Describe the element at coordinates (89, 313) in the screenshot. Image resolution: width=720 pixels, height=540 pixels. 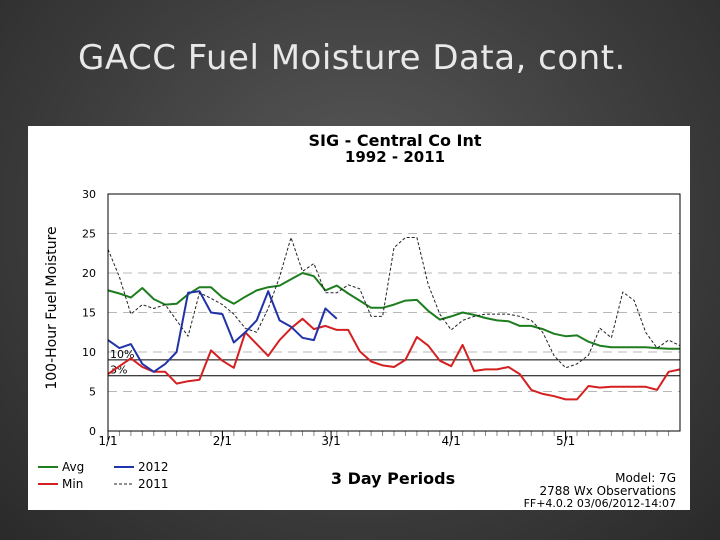
I see `y-tick-label: 15` at that location.